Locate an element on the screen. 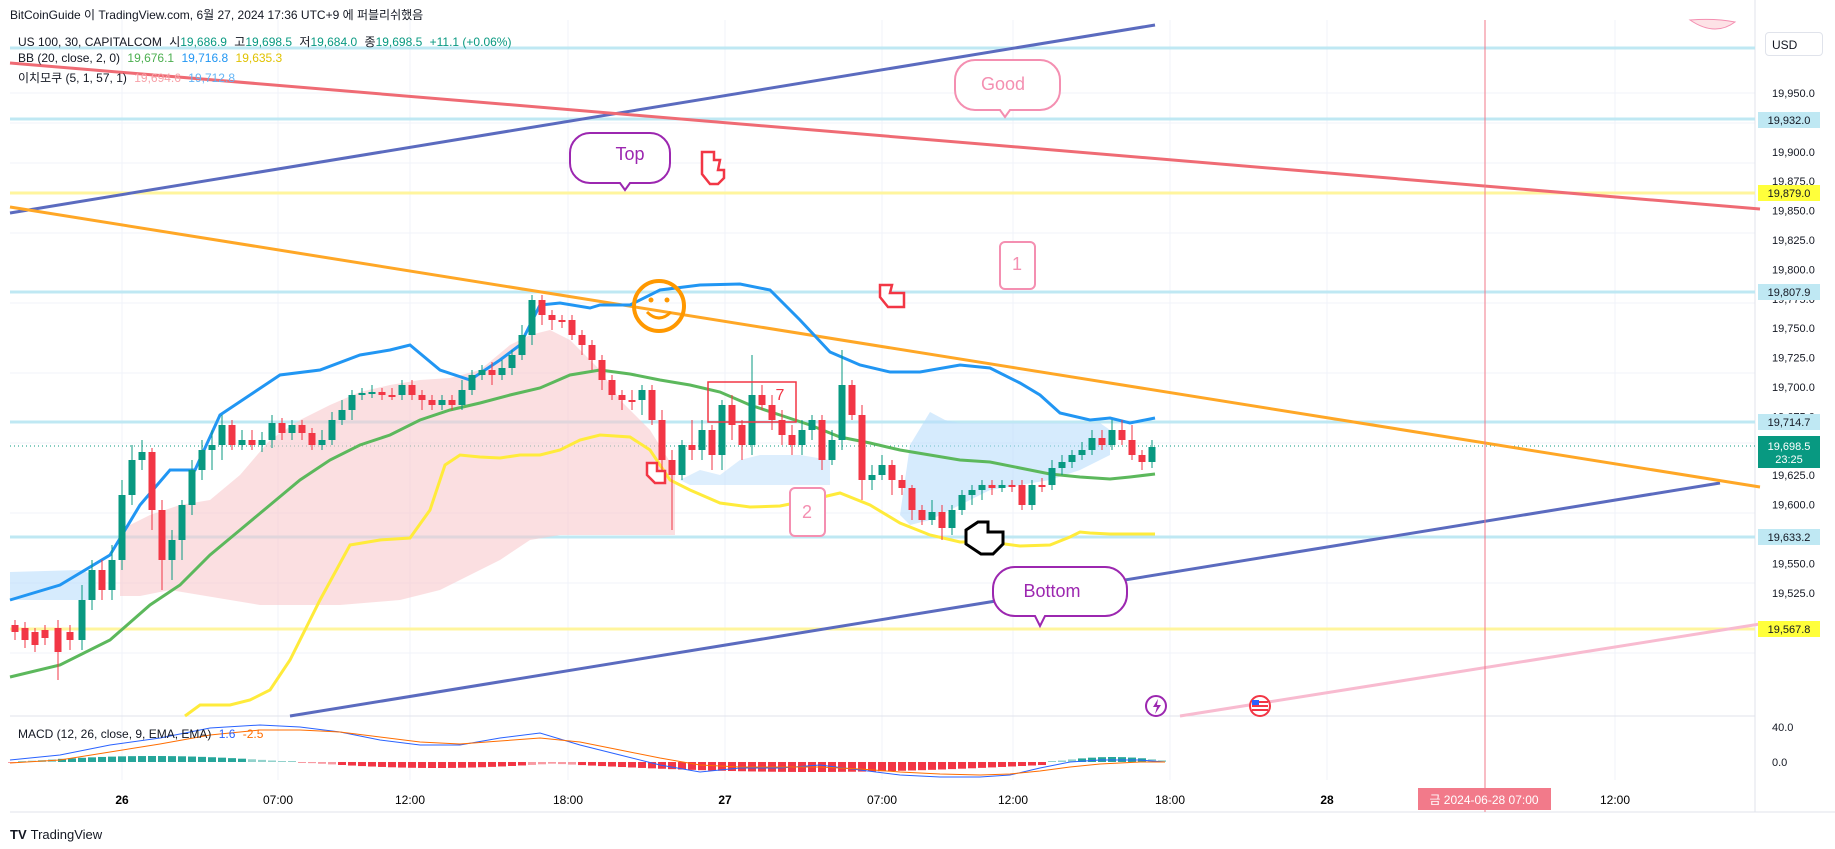 The image size is (1835, 849). lightning-icon is located at coordinates (1156, 706).